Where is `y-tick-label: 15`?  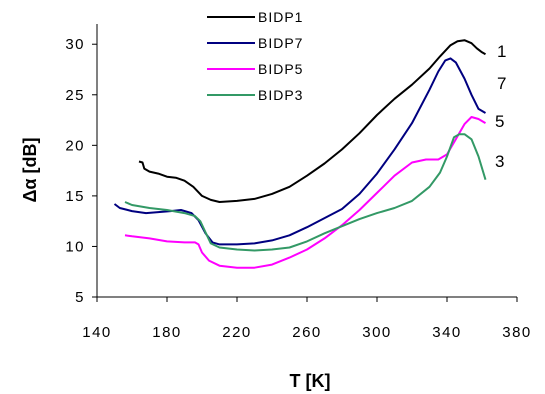
y-tick-label: 15 is located at coordinates (75, 196).